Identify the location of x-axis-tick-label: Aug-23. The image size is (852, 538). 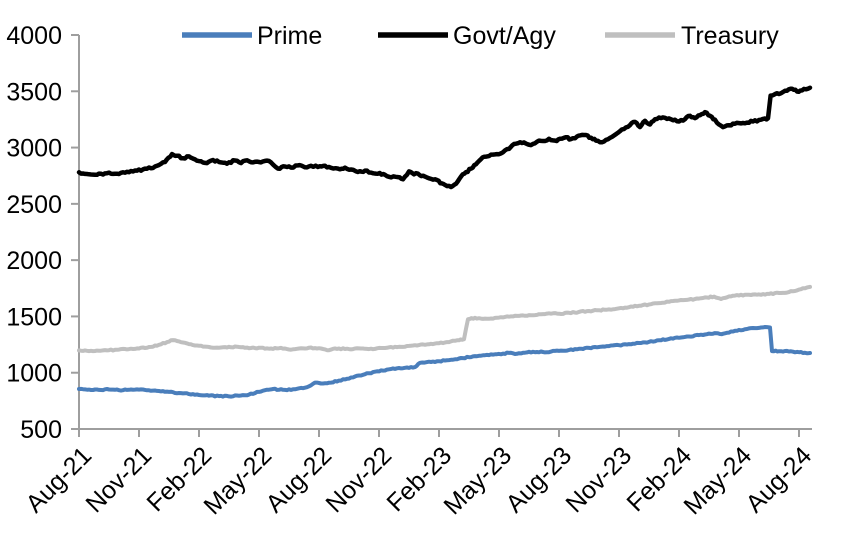
(538, 479).